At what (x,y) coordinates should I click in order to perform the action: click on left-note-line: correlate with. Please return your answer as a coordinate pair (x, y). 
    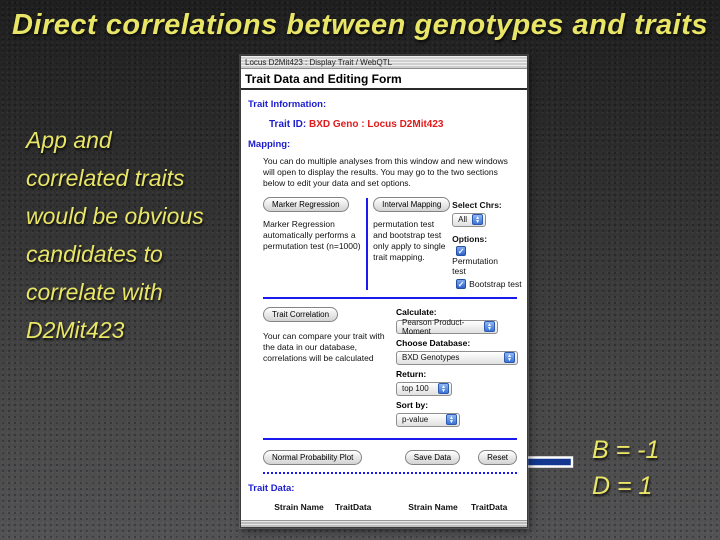
    Looking at the image, I should click on (94, 292).